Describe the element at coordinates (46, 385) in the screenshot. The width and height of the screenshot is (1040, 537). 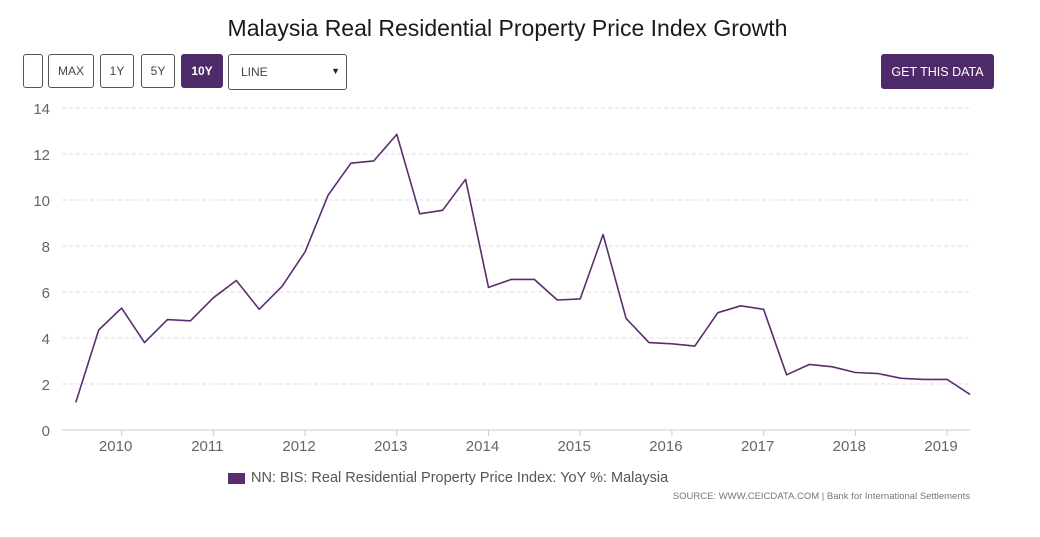
I see `y-tick-label: 2` at that location.